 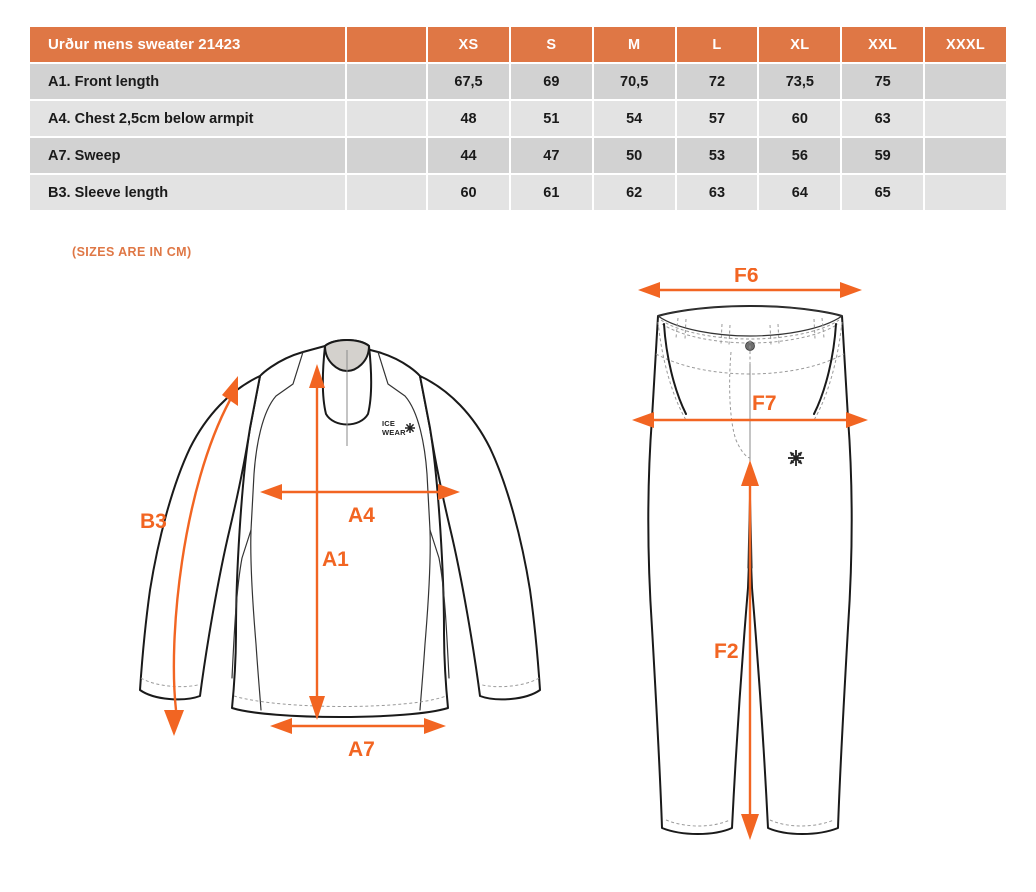 I want to click on measurement-label-a1: A1. Front length, so click(x=188, y=81).